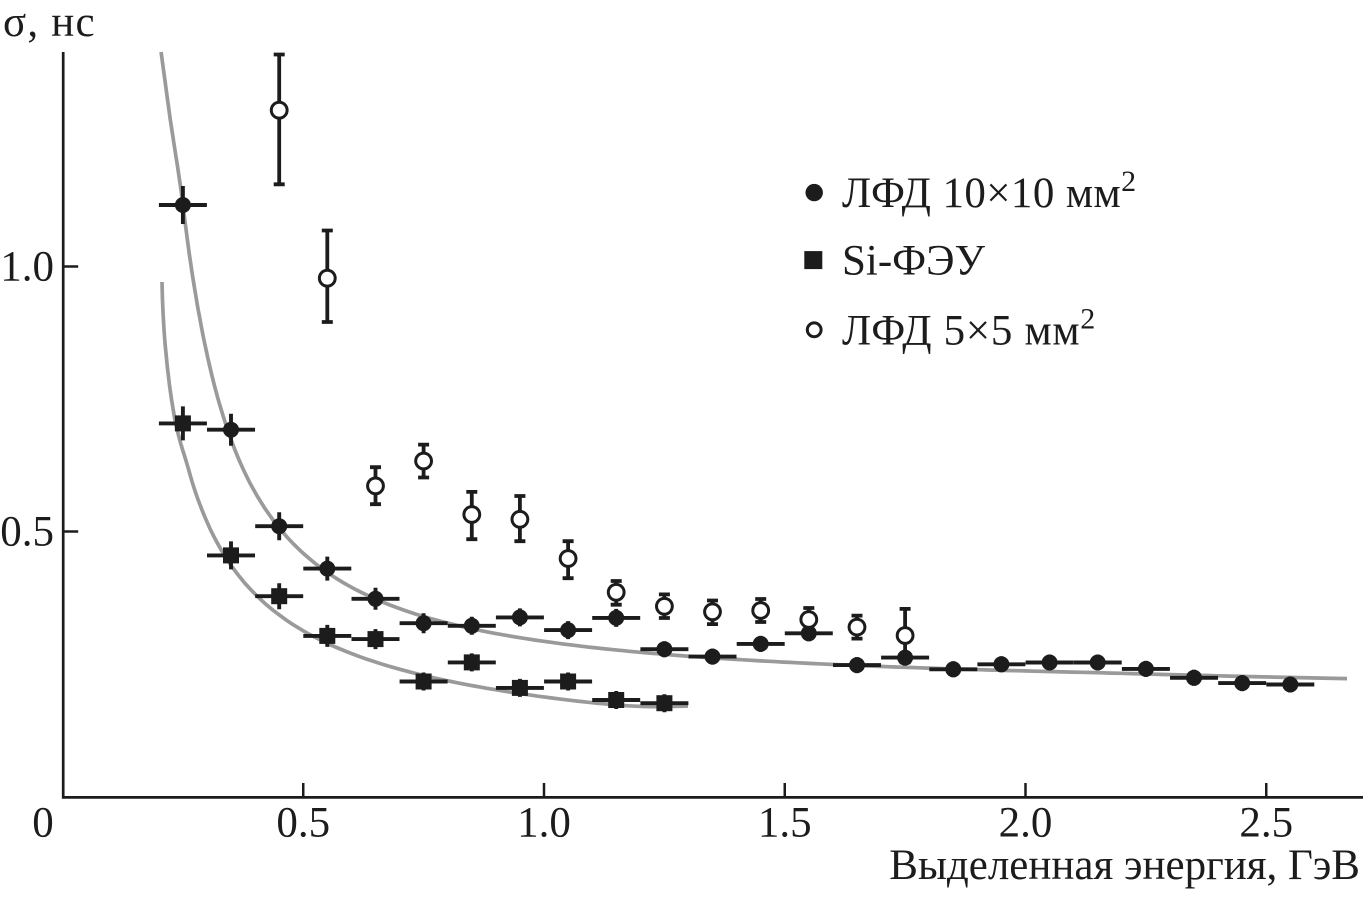 This screenshot has width=1363, height=901. Describe the element at coordinates (1266, 823) in the screenshot. I see `svg-text: 2.5` at that location.